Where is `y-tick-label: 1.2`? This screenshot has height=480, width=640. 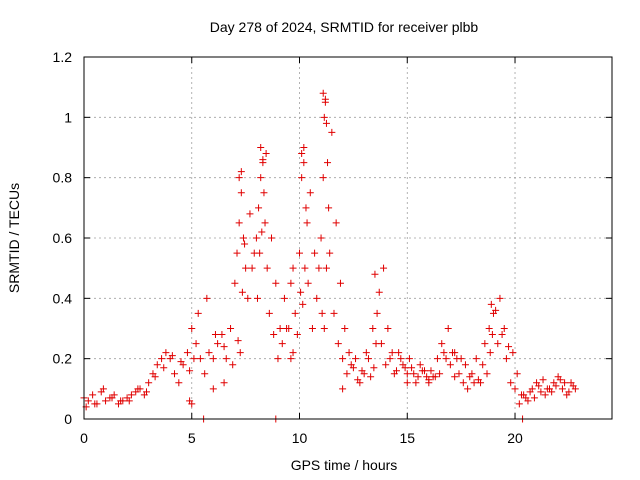
y-tick-label: 1.2 is located at coordinates (63, 57).